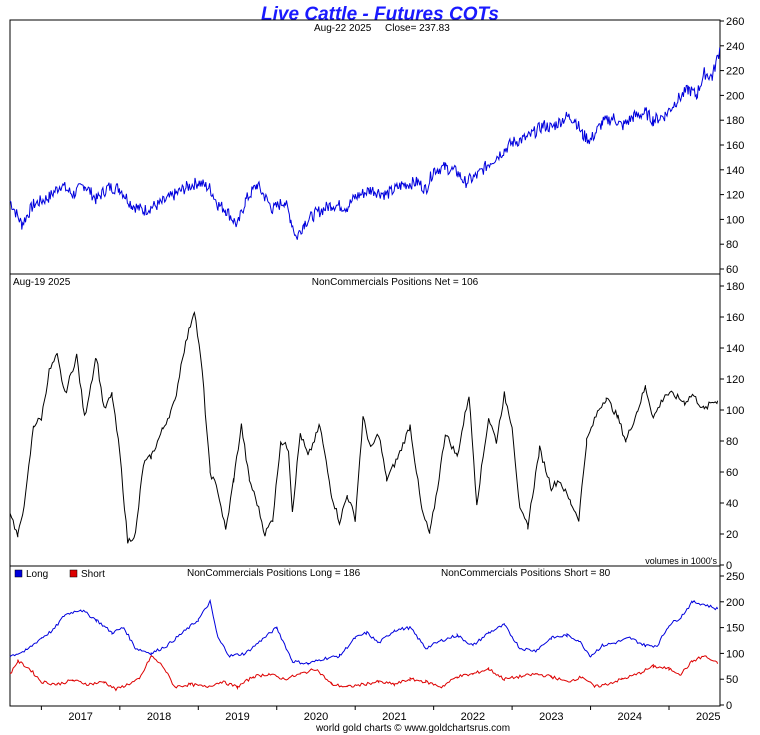 This screenshot has height=735, width=760. Describe the element at coordinates (93, 574) in the screenshot. I see `legend-short-label: Short` at that location.